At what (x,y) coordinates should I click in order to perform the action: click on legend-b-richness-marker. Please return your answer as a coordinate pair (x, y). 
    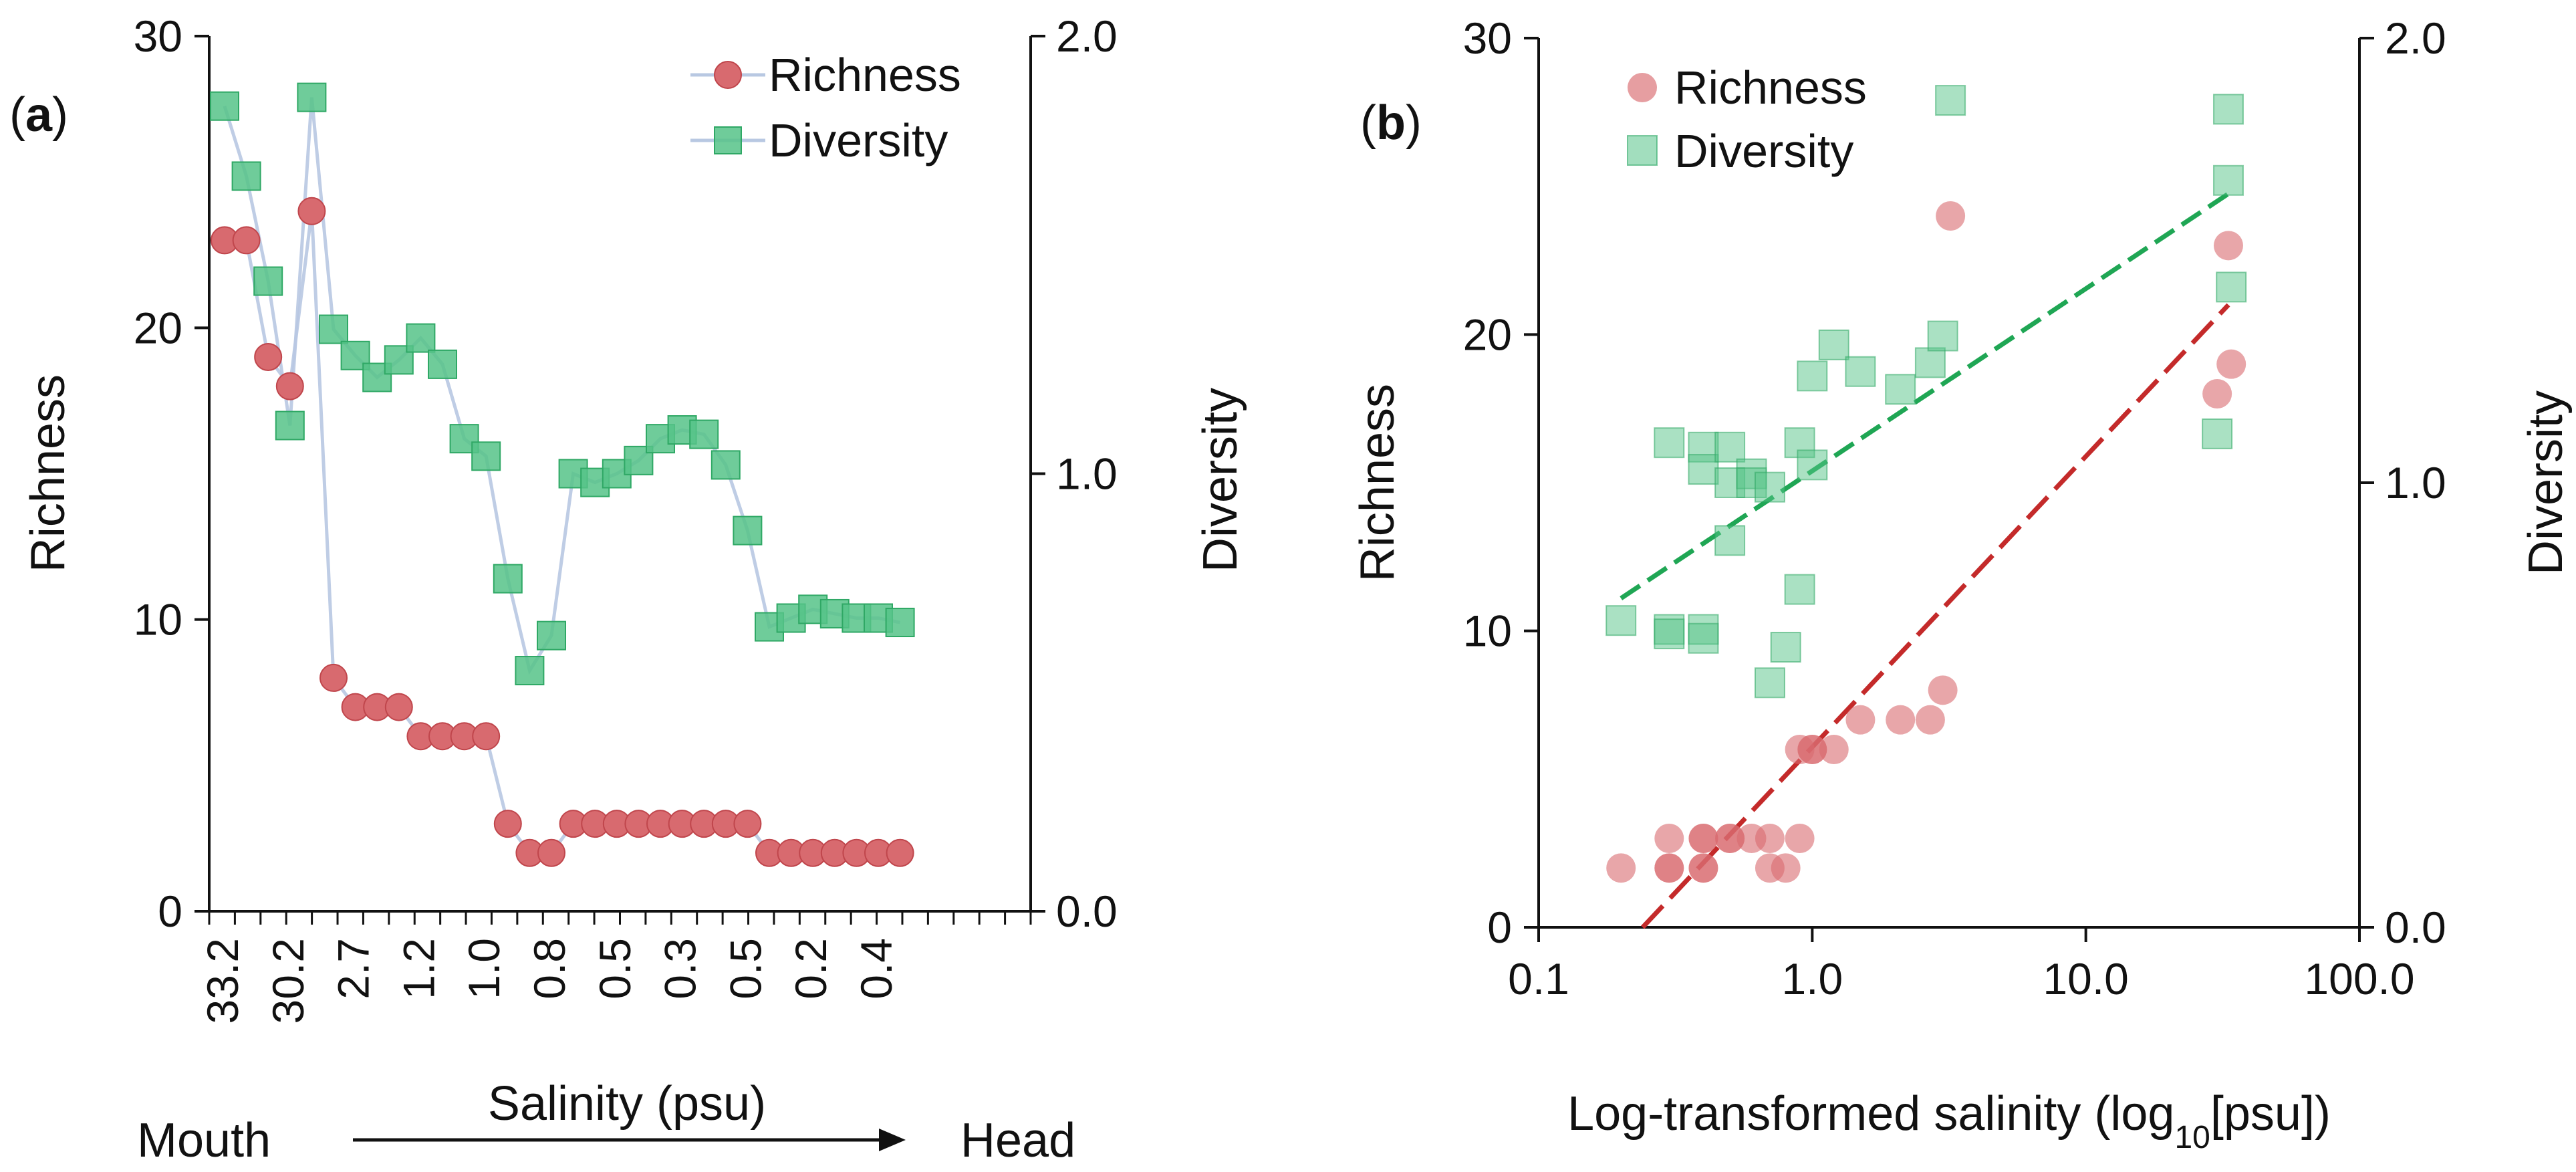
    Looking at the image, I should click on (1643, 88).